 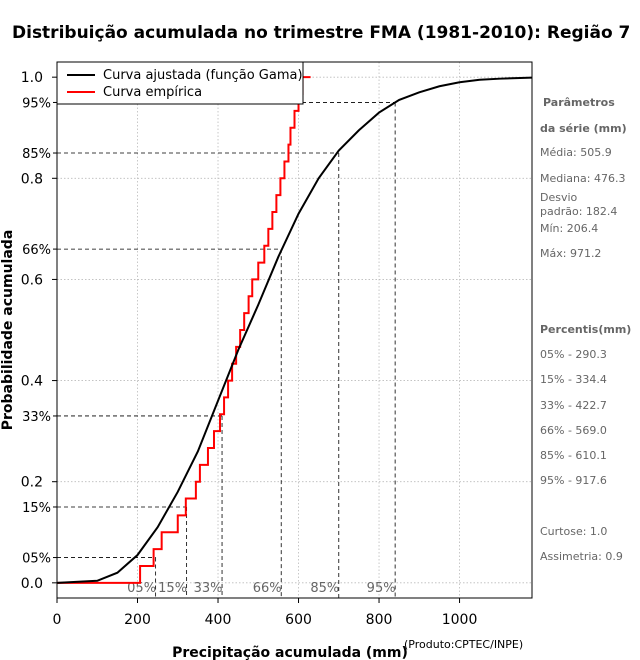 I want to click on percentil-95: 95% - 917.6, so click(x=573, y=480).